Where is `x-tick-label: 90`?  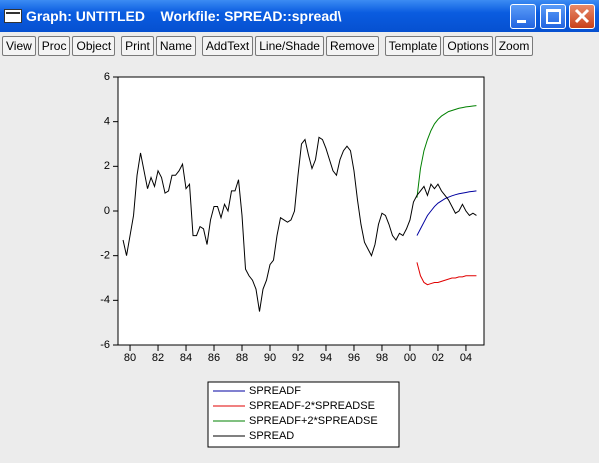
x-tick-label: 90 is located at coordinates (270, 358).